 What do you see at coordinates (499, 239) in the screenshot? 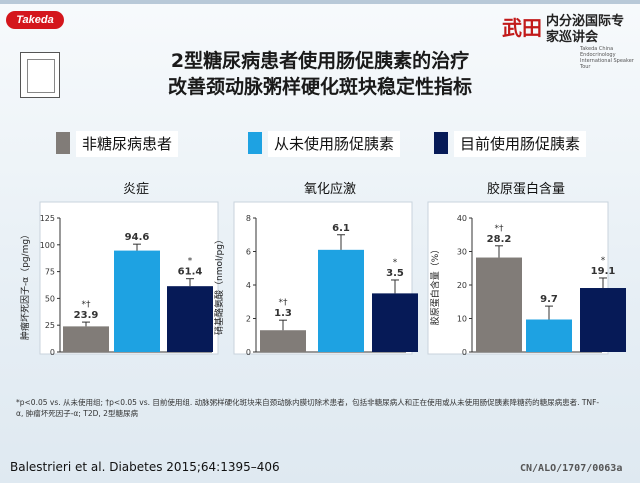
I see `data-label: 28.2` at bounding box center [499, 239].